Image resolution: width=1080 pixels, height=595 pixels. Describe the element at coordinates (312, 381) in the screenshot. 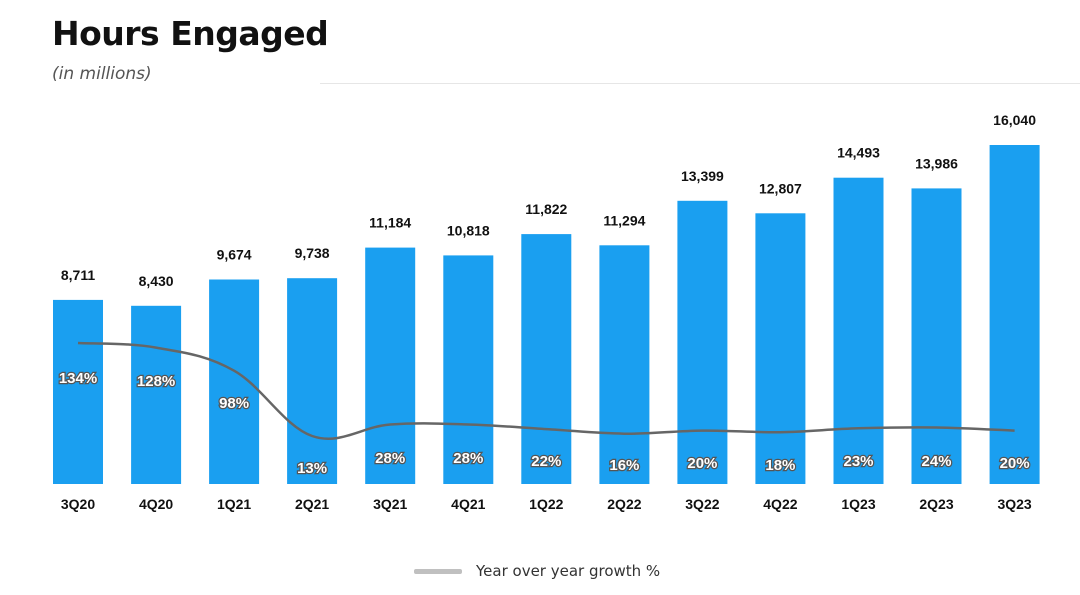

I see `bar-2Q21` at that location.